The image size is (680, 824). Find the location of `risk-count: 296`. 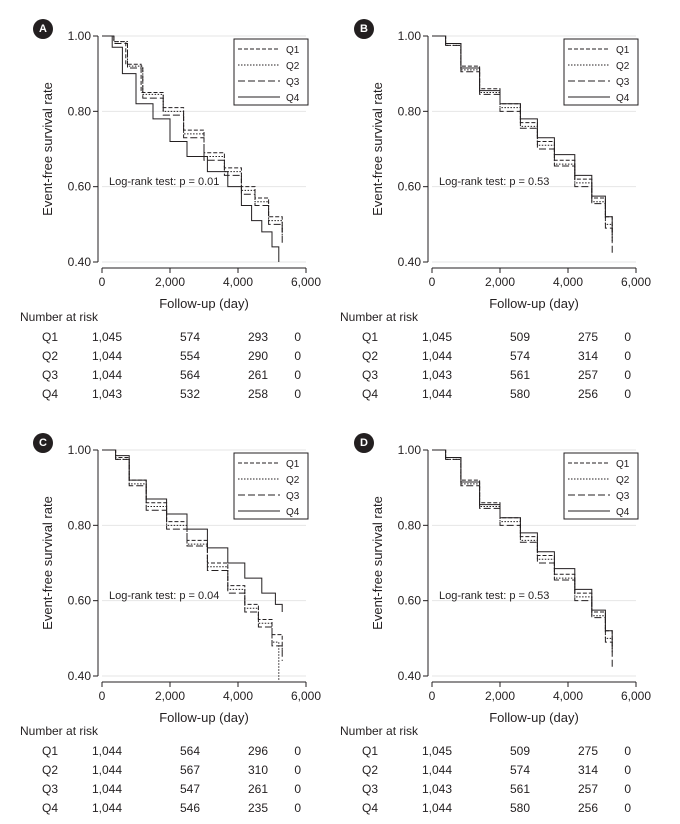

risk-count: 296 is located at coordinates (257, 751).